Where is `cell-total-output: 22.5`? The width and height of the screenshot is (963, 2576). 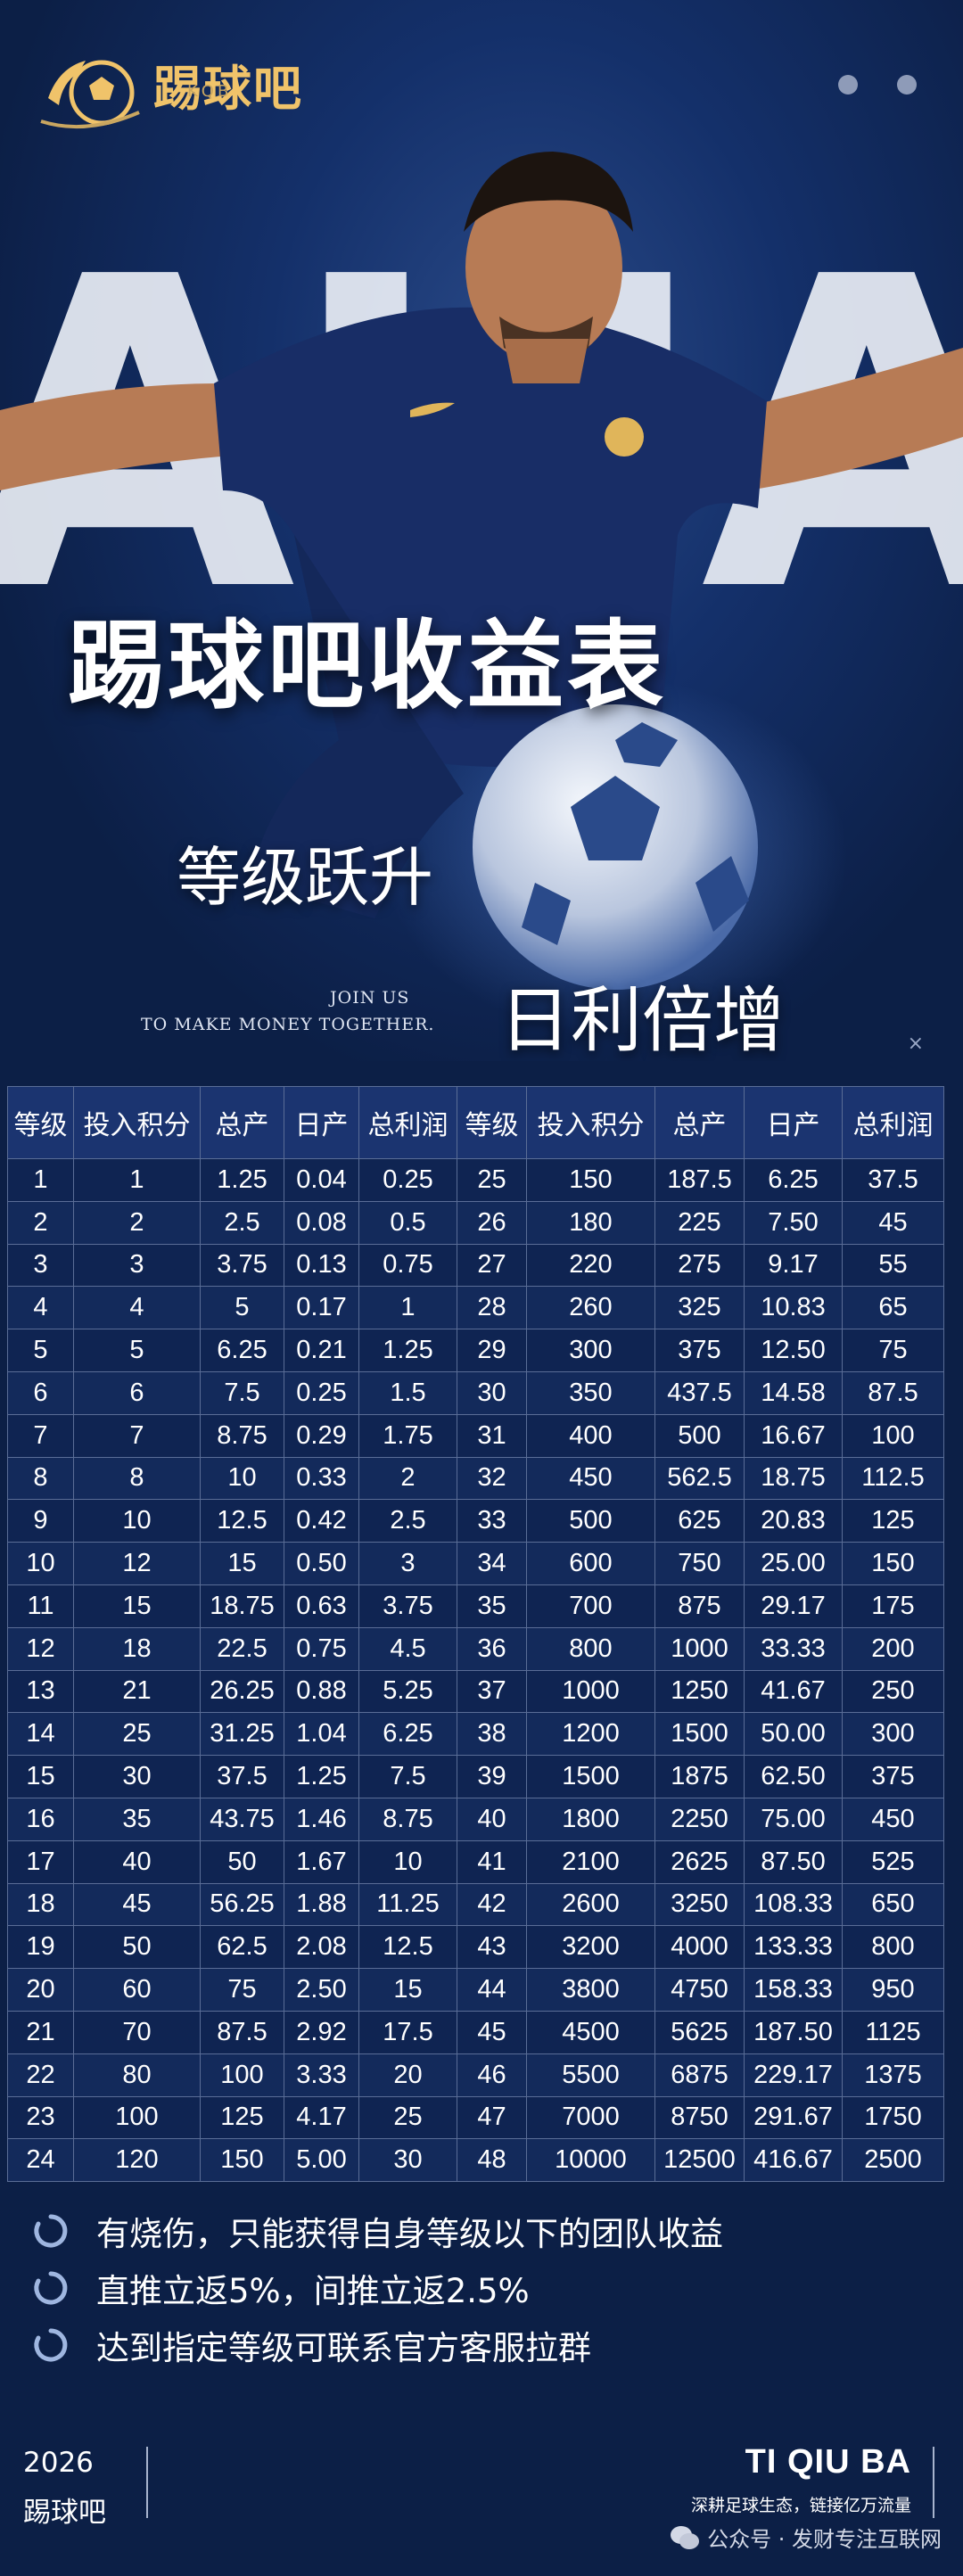 cell-total-output: 22.5 is located at coordinates (242, 1648).